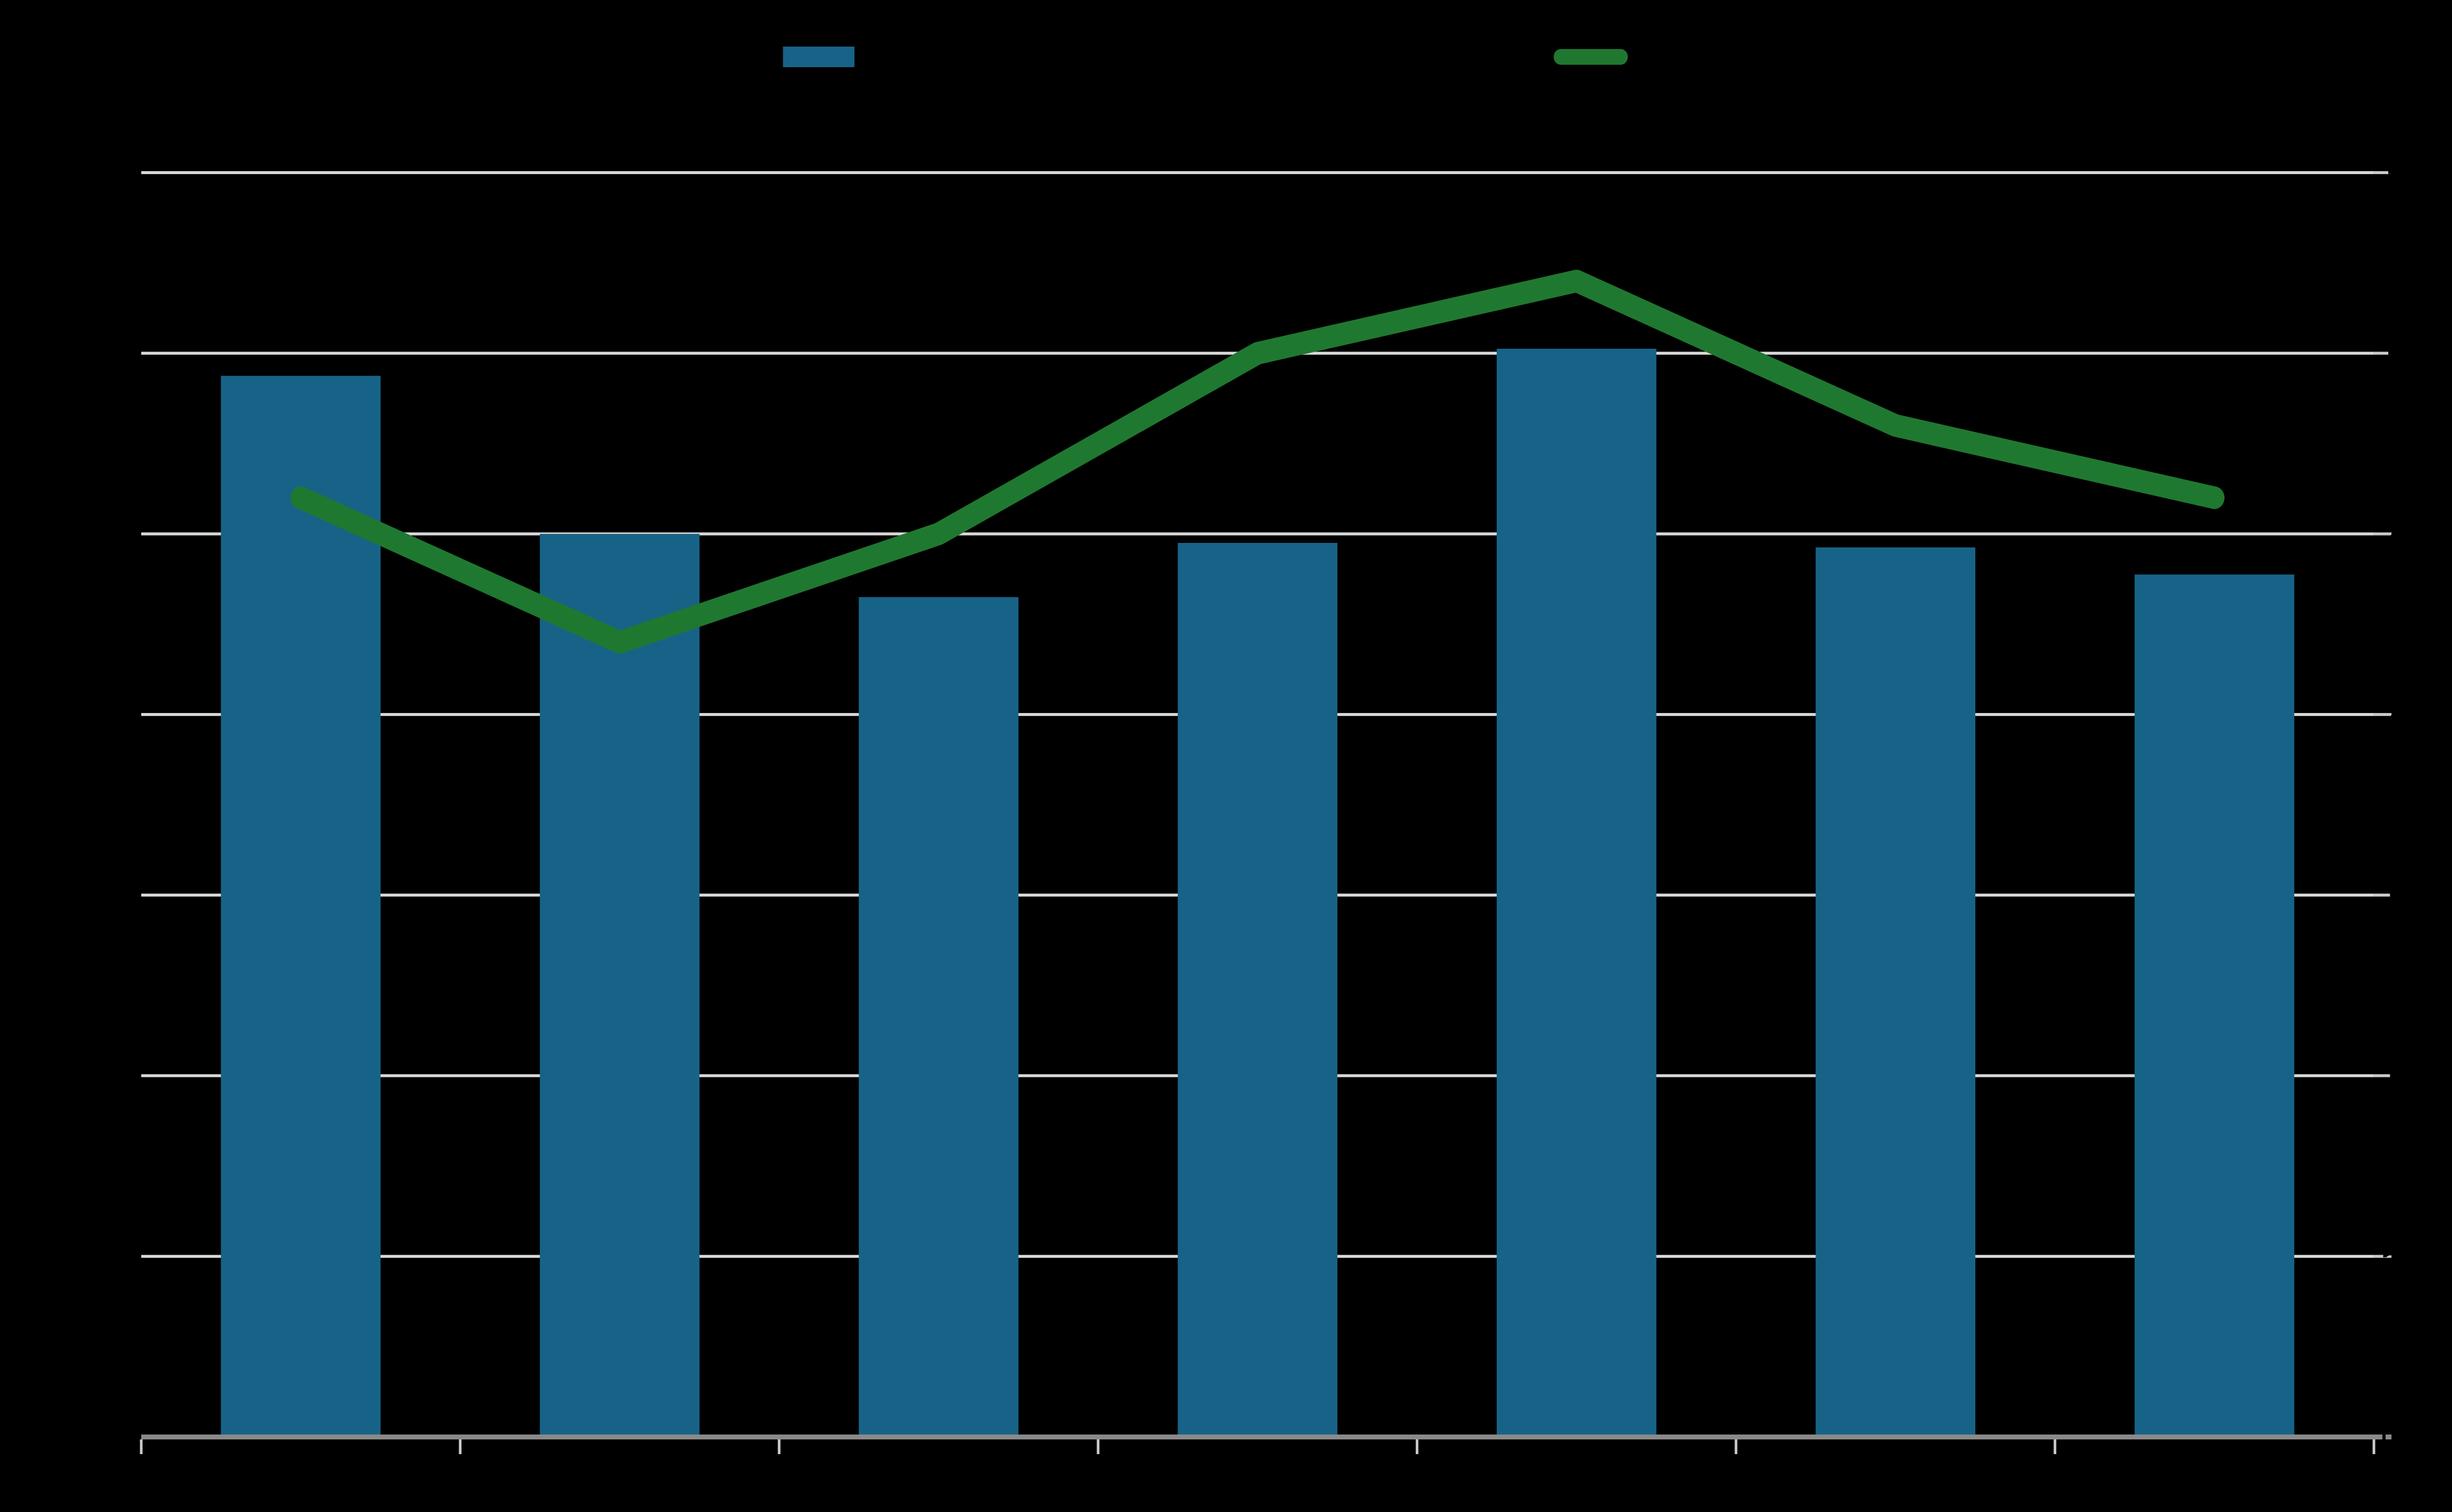 The width and height of the screenshot is (2452, 1512). What do you see at coordinates (64, 896) in the screenshot?
I see `y-axis-label: 6,000` at bounding box center [64, 896].